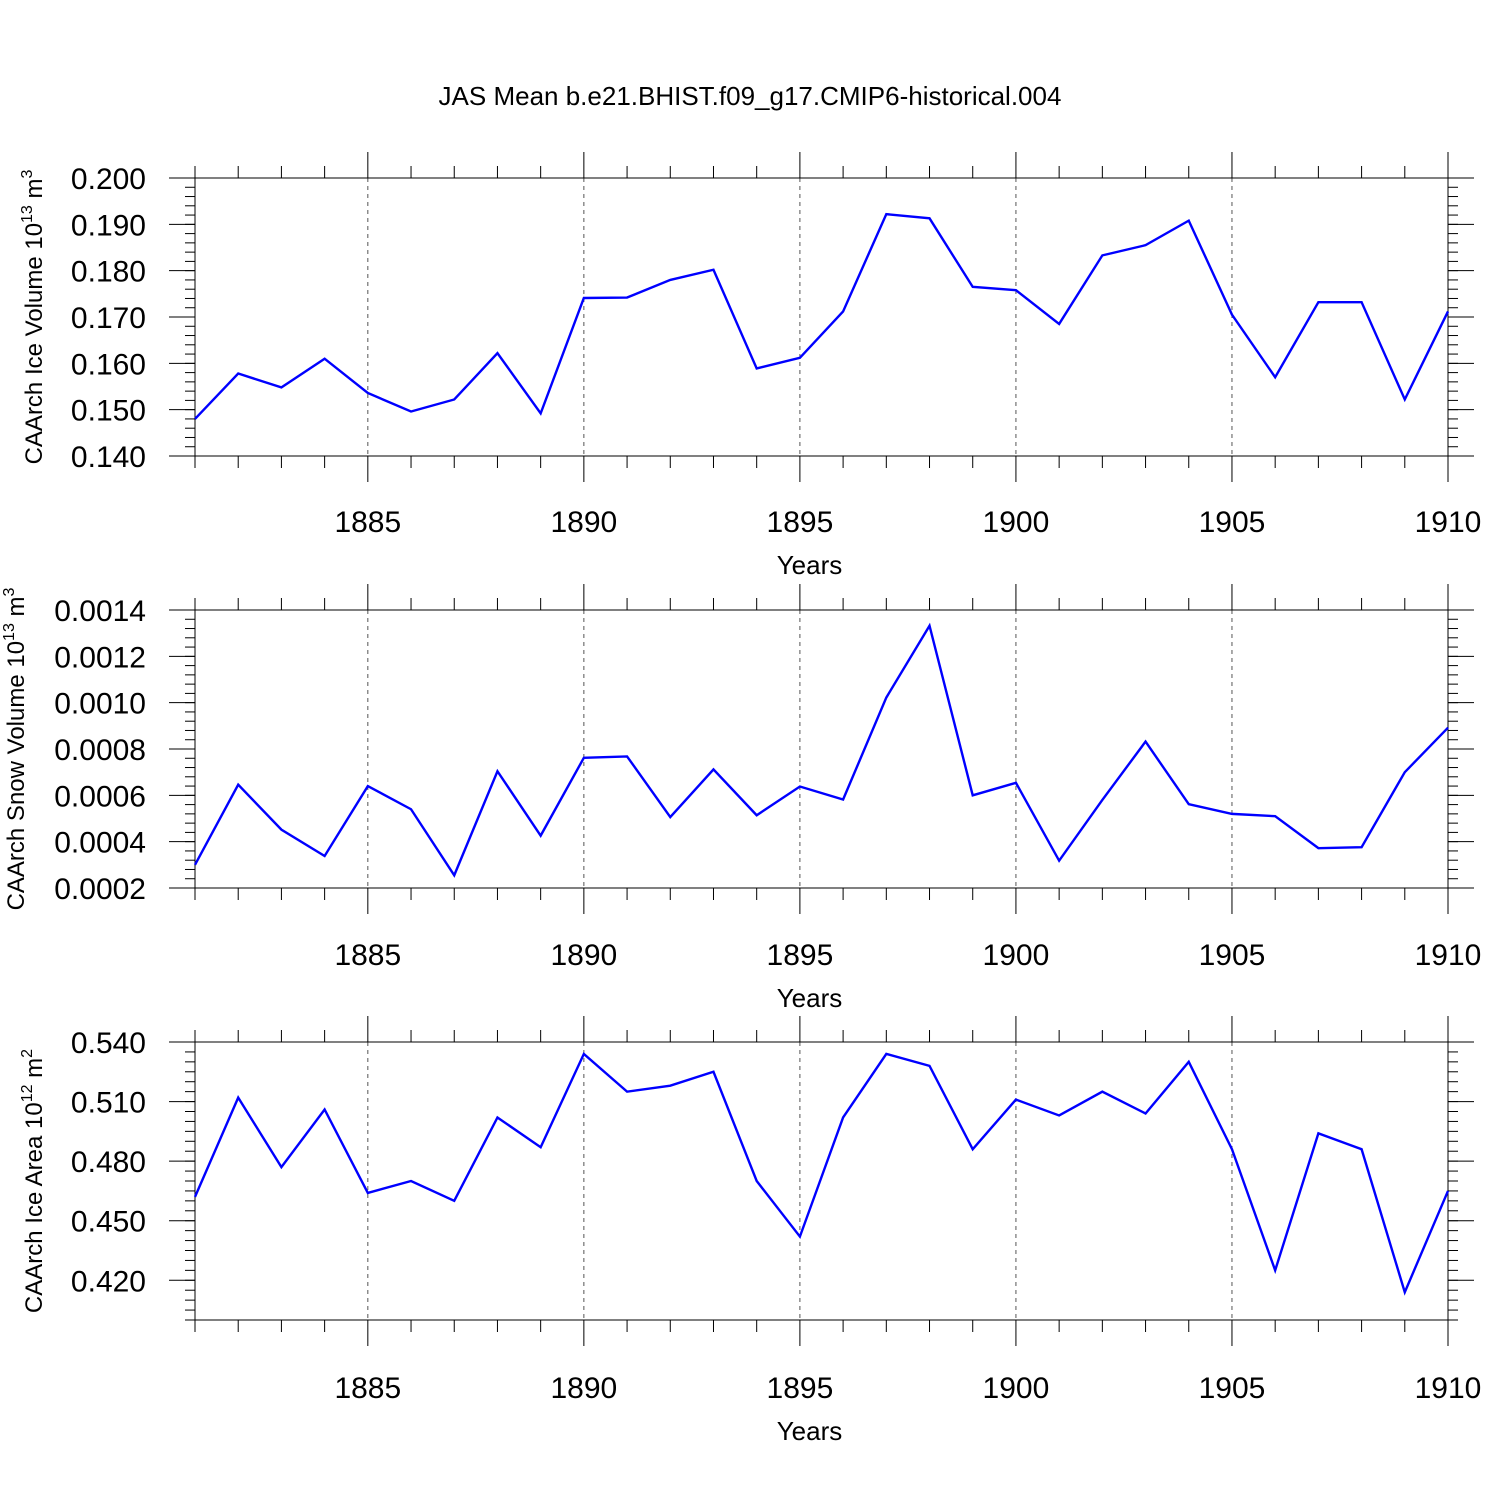 The height and width of the screenshot is (1500, 1500). What do you see at coordinates (108, 272) in the screenshot?
I see `y-tick-label: 0.180` at bounding box center [108, 272].